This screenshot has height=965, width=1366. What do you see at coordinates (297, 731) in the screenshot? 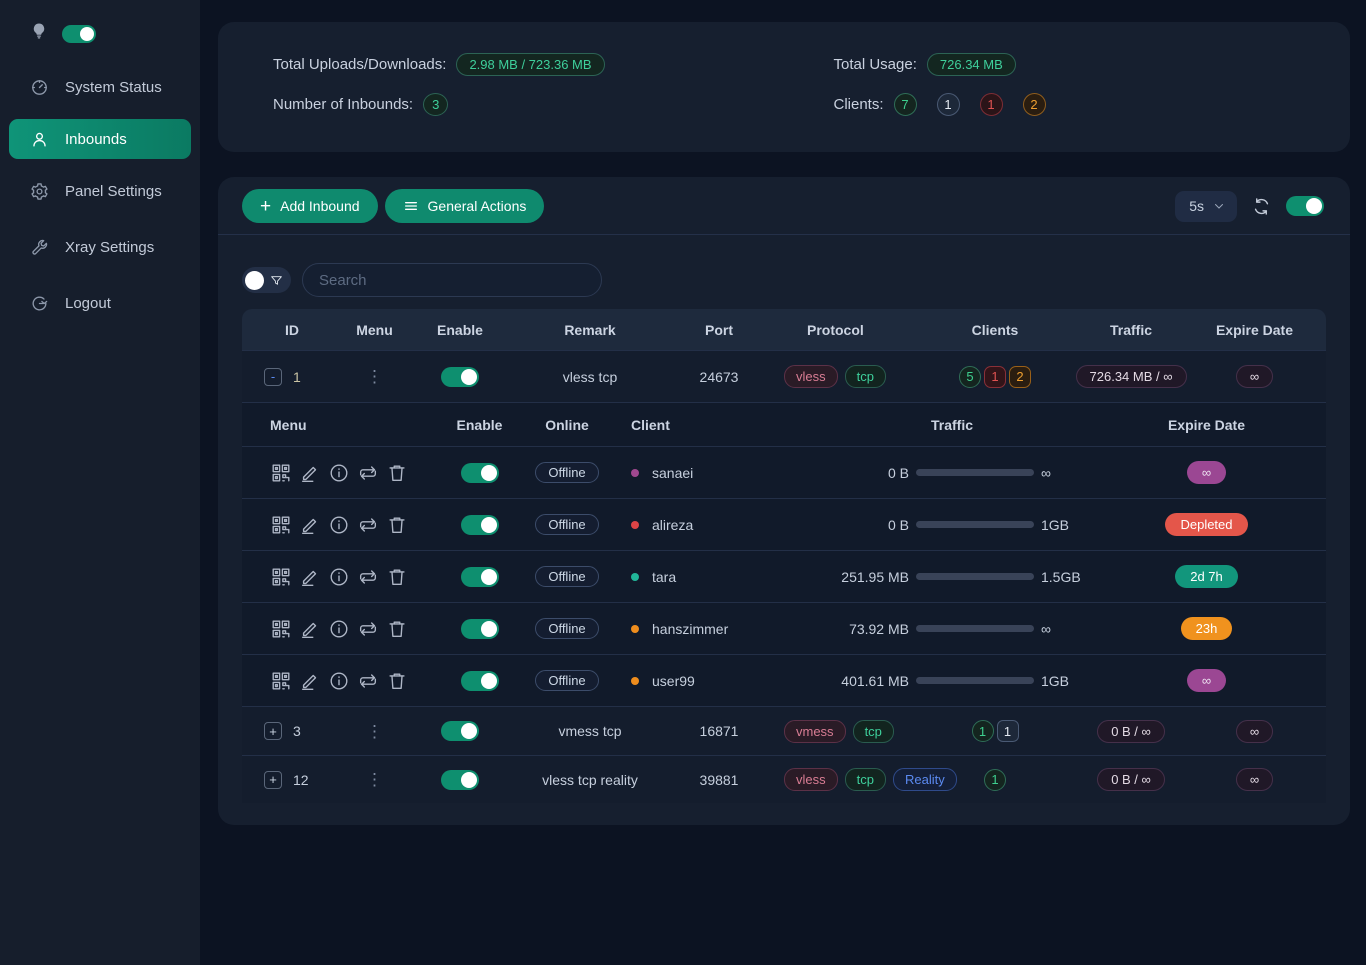
I see `inbound-id: 3` at bounding box center [297, 731].